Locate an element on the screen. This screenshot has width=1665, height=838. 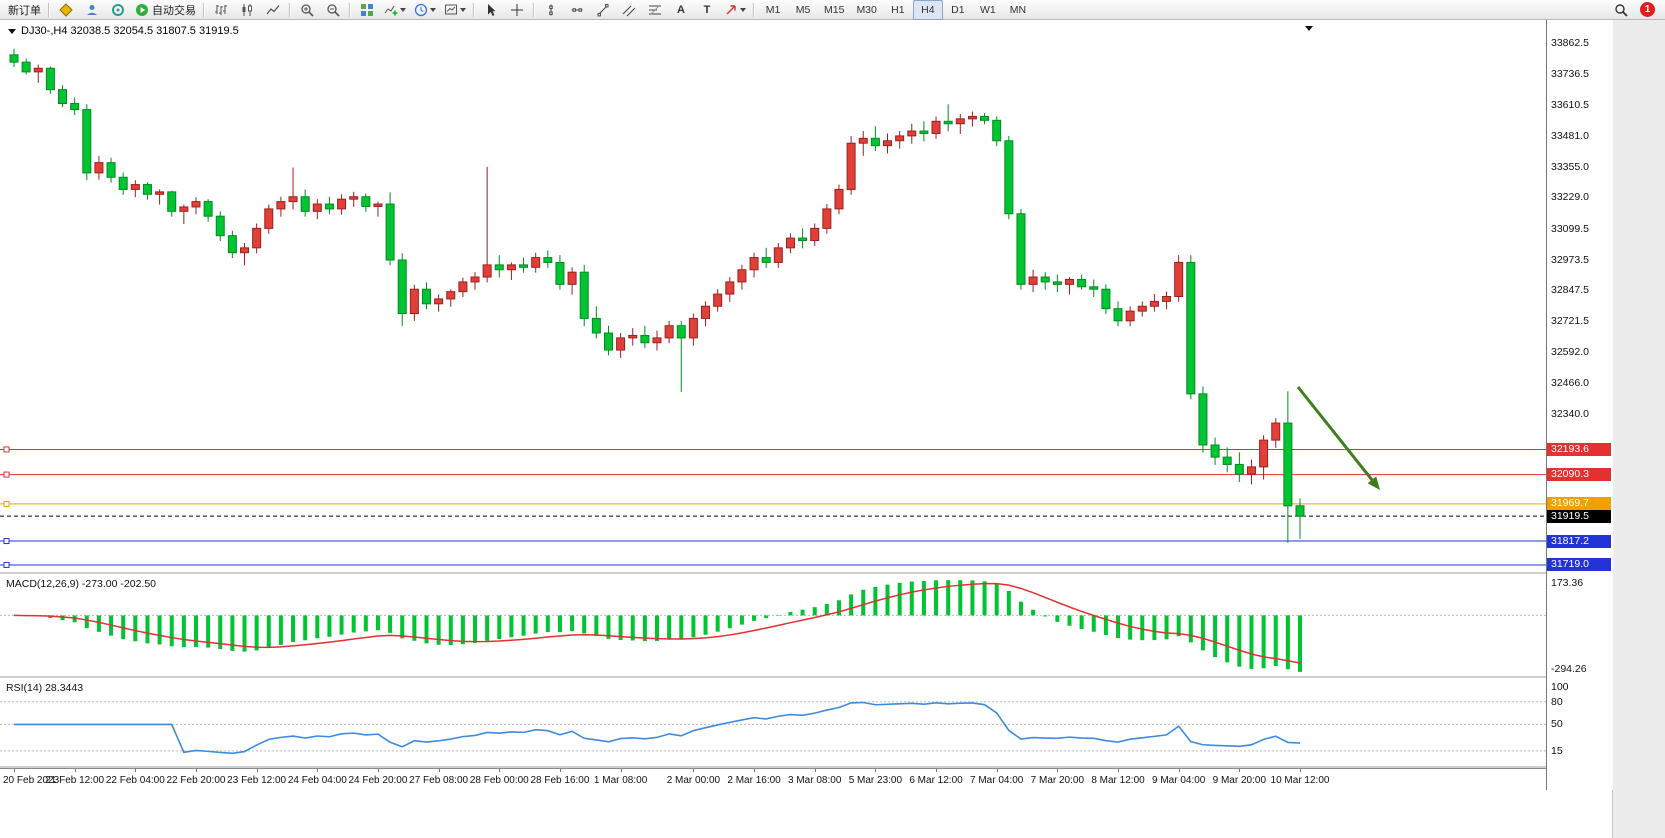
notification-badge: 1 is located at coordinates (1647, 9).